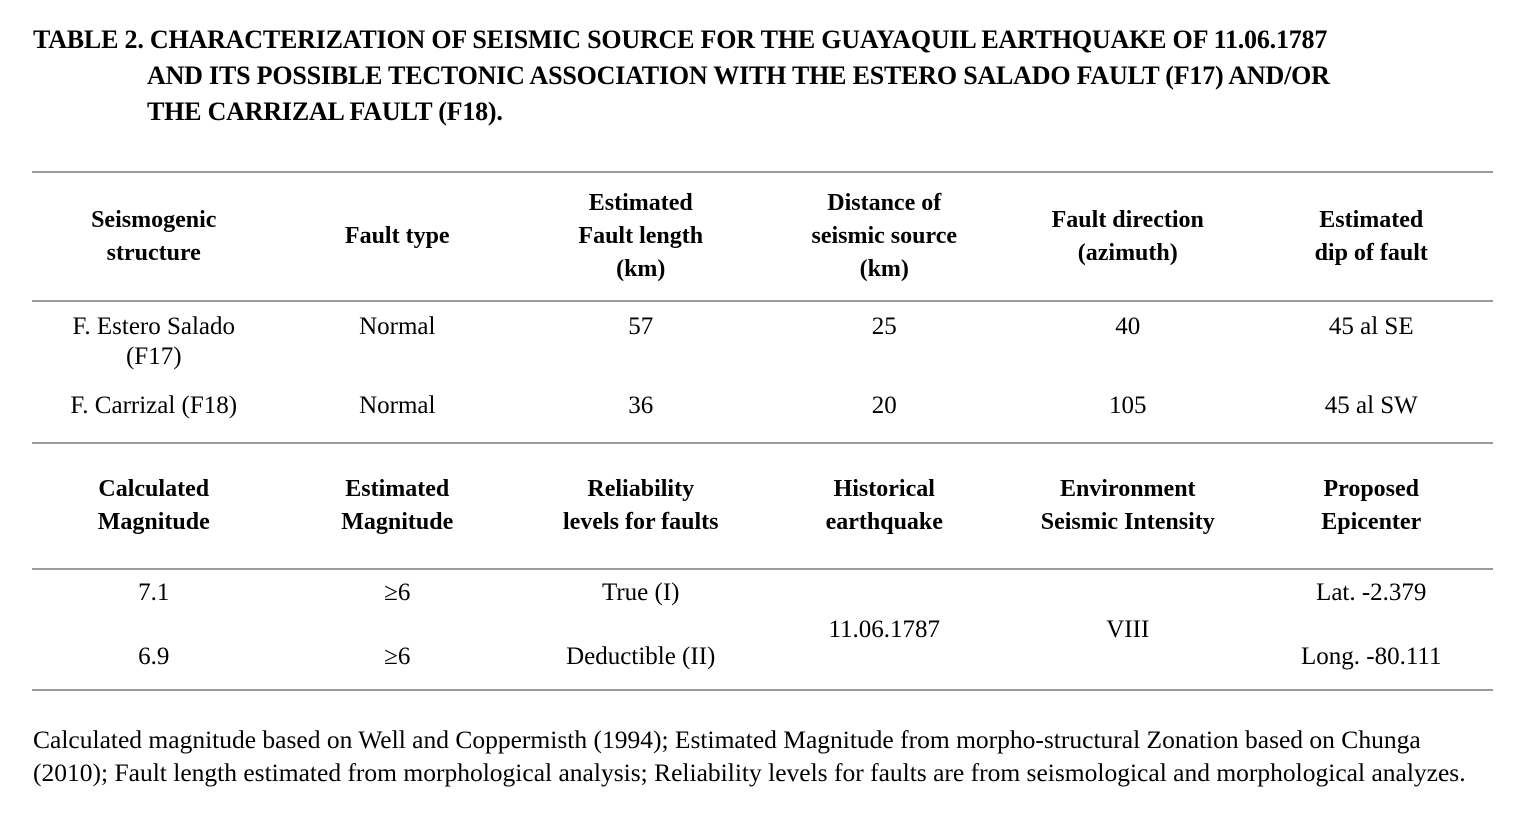 This screenshot has width=1530, height=820. I want to click on table-top-rule, so click(762, 172).